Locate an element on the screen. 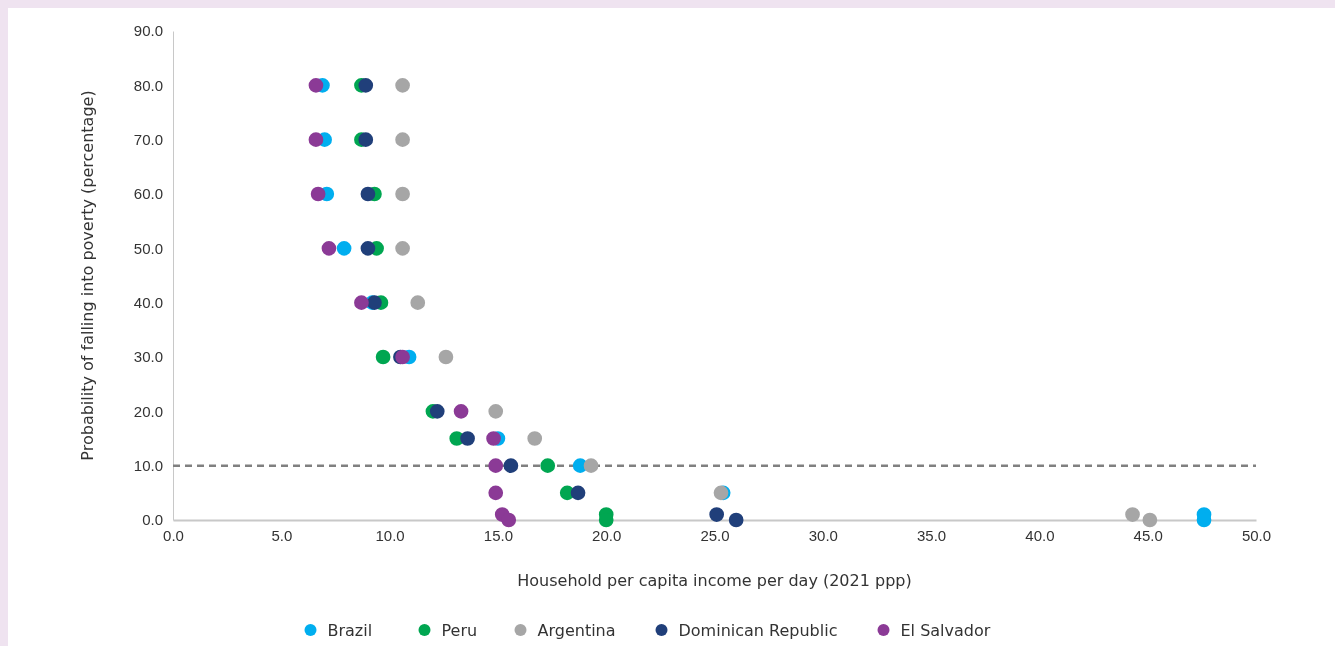 The height and width of the screenshot is (646, 1335). y-tick-label: 10.0 is located at coordinates (148, 465).